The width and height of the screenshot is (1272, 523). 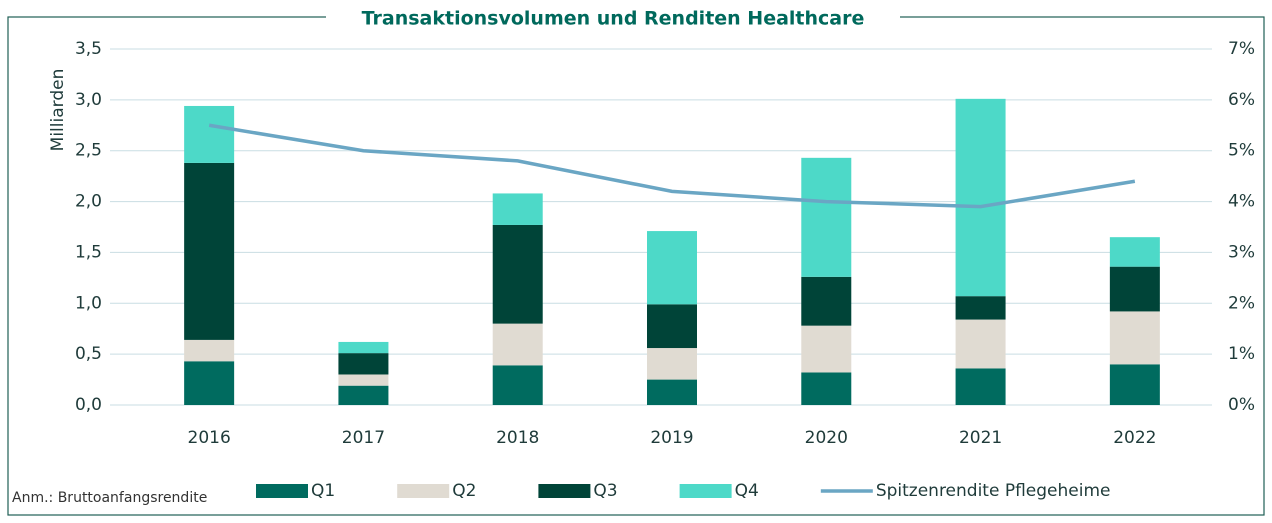 What do you see at coordinates (88, 354) in the screenshot?
I see `y-tick-label: 0,5` at bounding box center [88, 354].